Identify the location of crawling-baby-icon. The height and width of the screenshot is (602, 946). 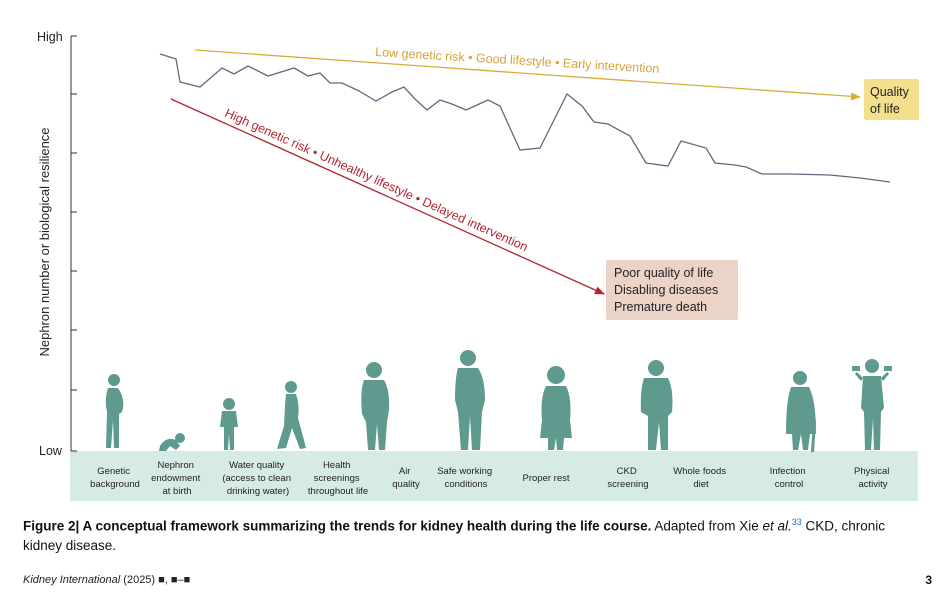
(172, 442).